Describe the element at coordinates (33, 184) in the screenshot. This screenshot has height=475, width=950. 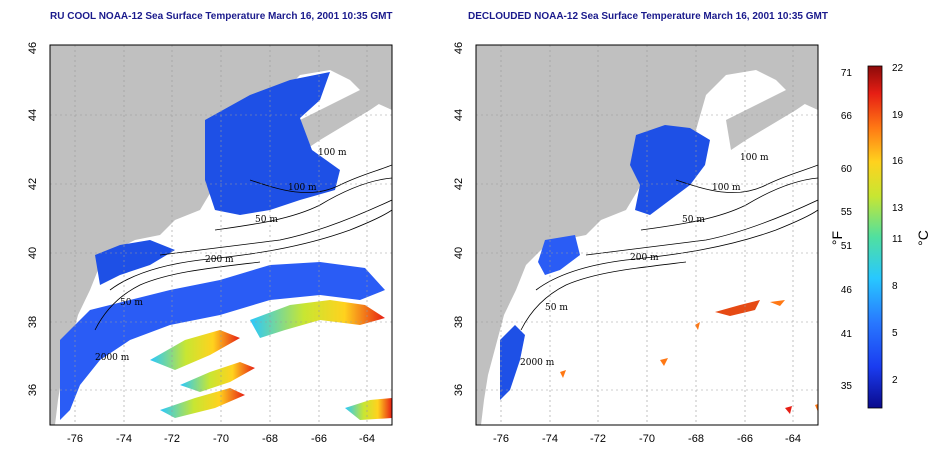
I see `left-y-tick: 42` at that location.